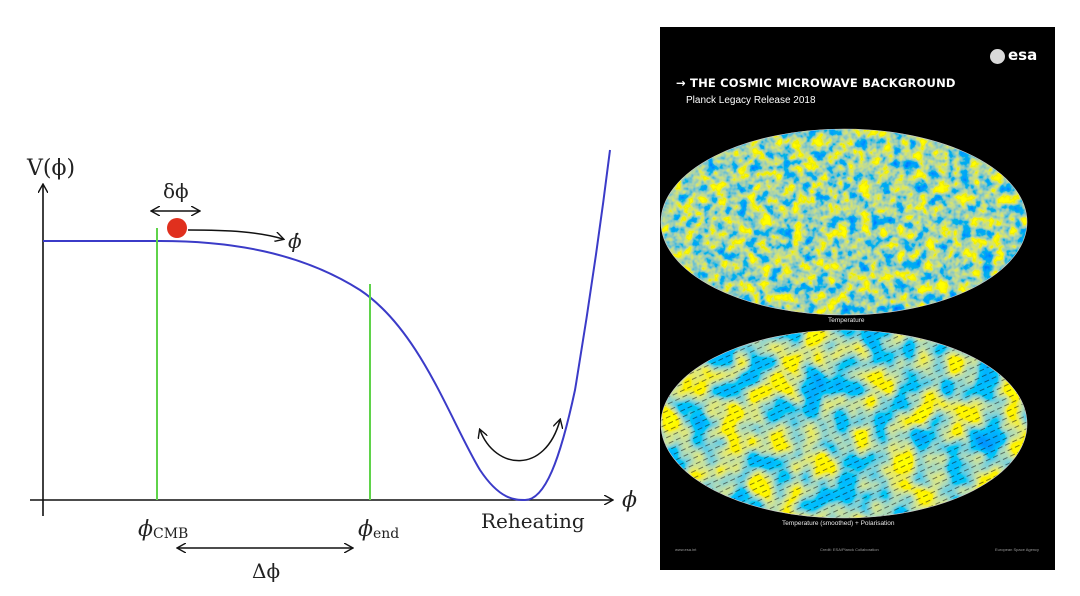 Image resolution: width=1080 pixels, height=596 pixels. I want to click on esa-logo-text: esa, so click(1023, 55).